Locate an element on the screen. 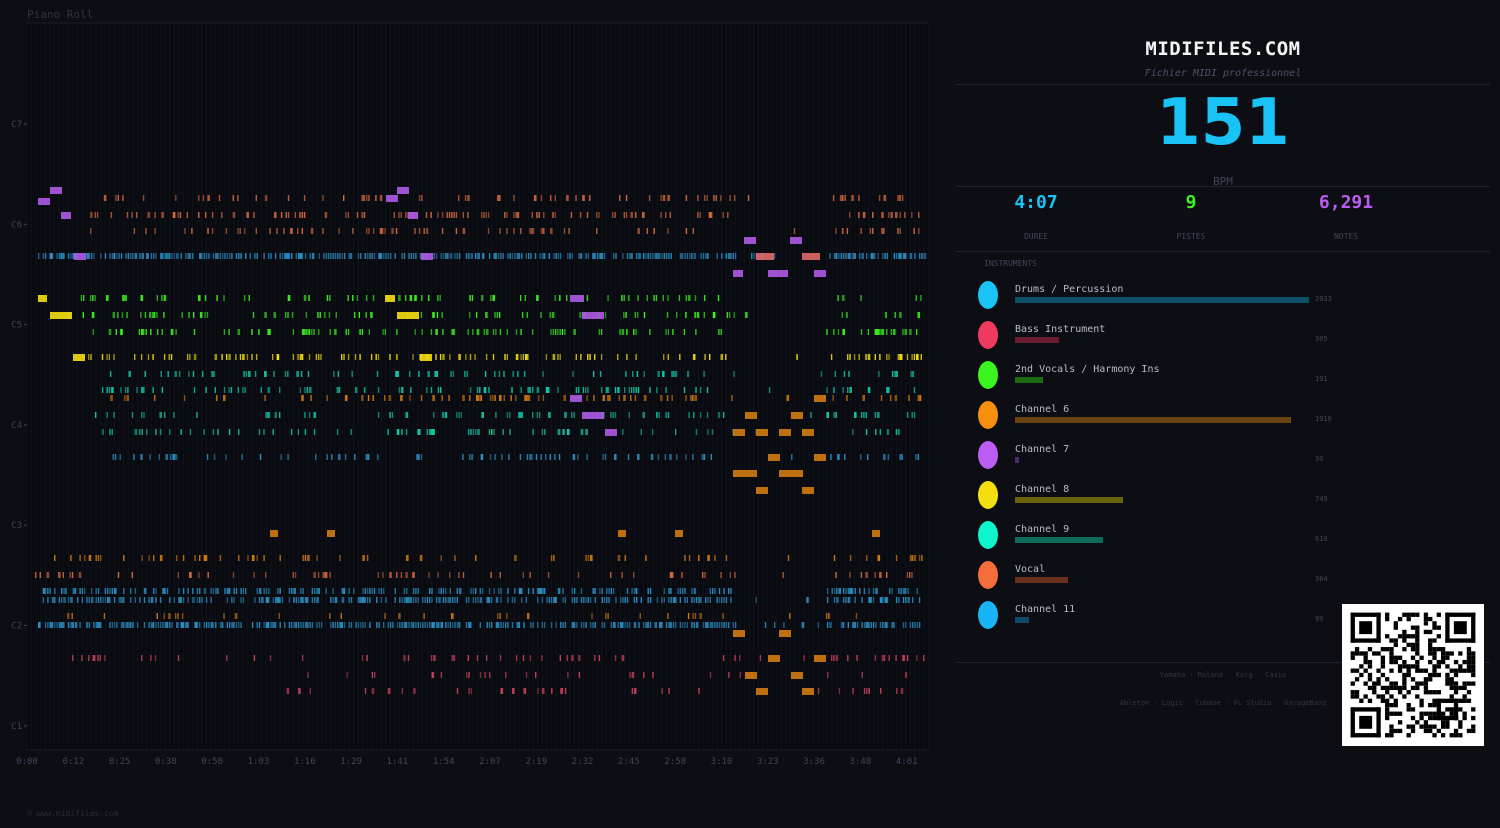 The image size is (1500, 828). instrument-count: 1910 is located at coordinates (1323, 419).